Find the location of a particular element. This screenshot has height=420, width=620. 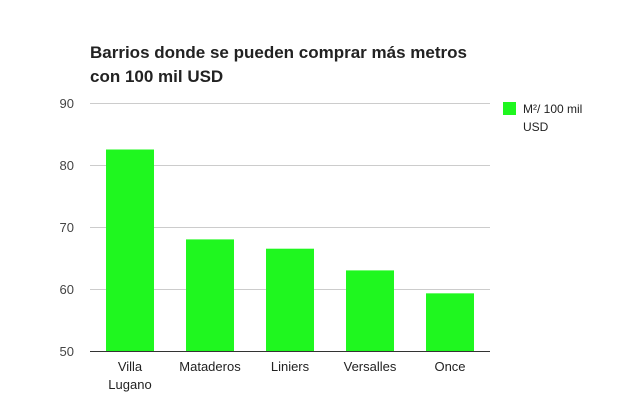

legend: M²/ 100 mil USD is located at coordinates (544, 118).